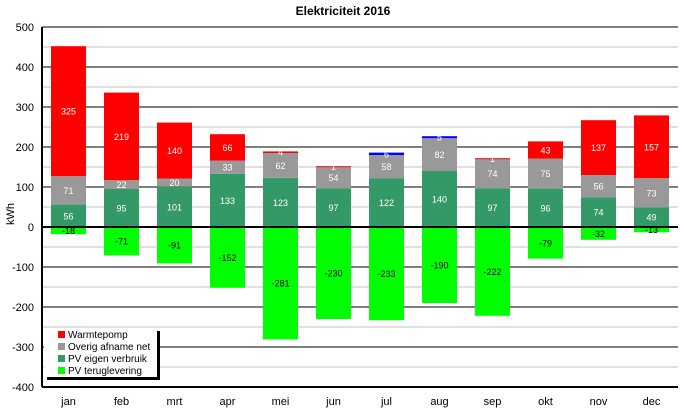 The image size is (686, 412). Describe the element at coordinates (652, 402) in the screenshot. I see `x-tick-label: dec` at that location.